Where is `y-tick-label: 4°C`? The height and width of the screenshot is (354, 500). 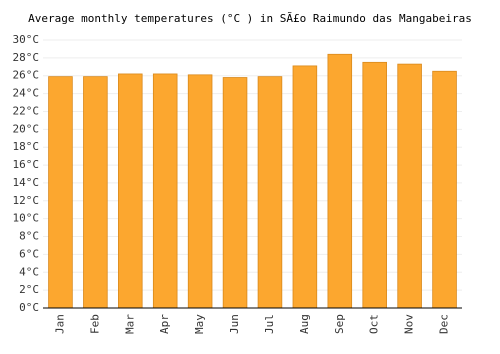 y-tick-label: 4°C is located at coordinates (29, 271).